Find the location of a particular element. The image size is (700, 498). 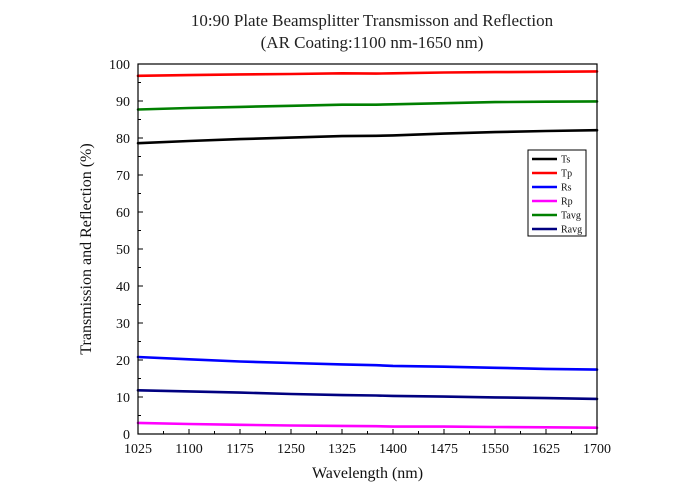

y-tick-label: 10 is located at coordinates (123, 398).